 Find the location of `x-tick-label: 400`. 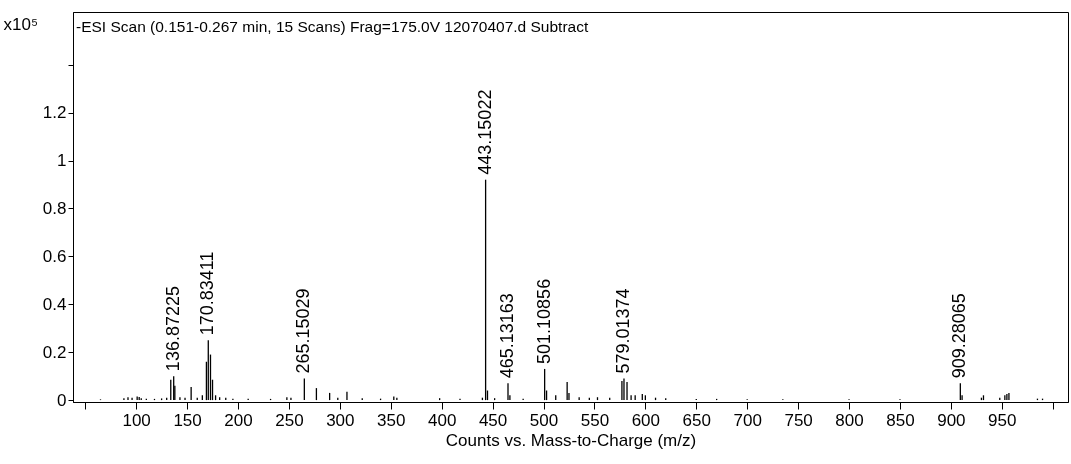

x-tick-label: 400 is located at coordinates (442, 420).